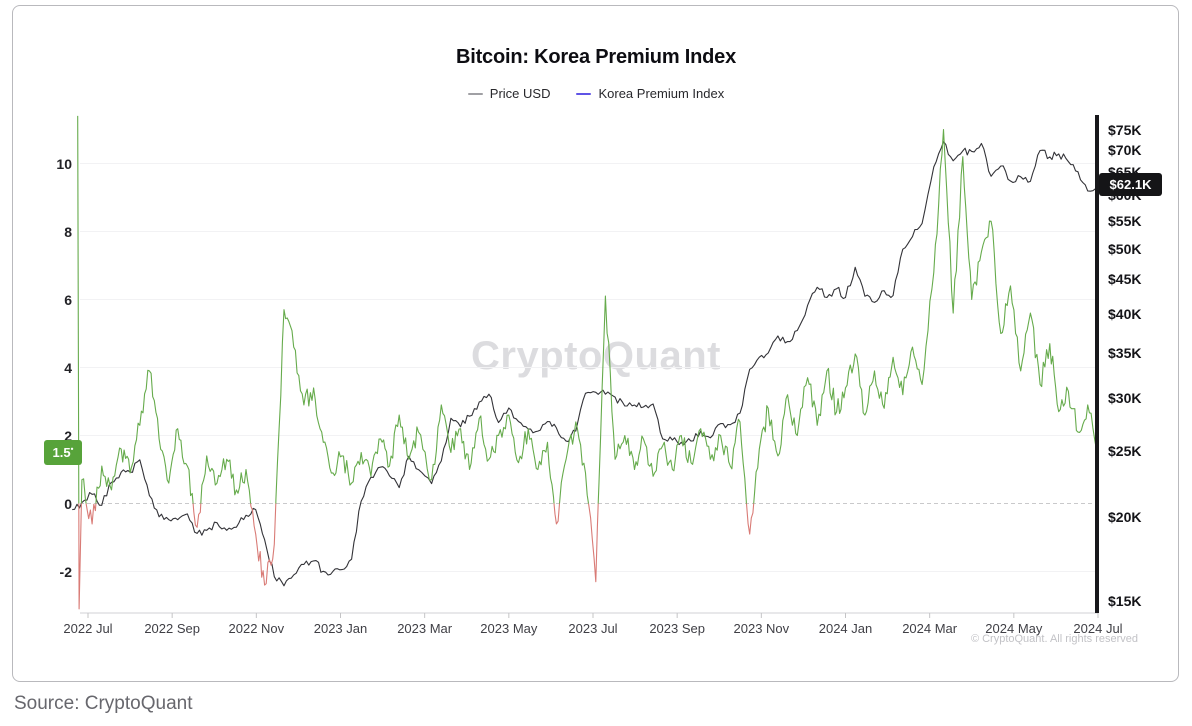 Image resolution: width=1192 pixels, height=726 pixels. Describe the element at coordinates (425, 628) in the screenshot. I see `x-axis-tick-label: 2023 Mar` at that location.